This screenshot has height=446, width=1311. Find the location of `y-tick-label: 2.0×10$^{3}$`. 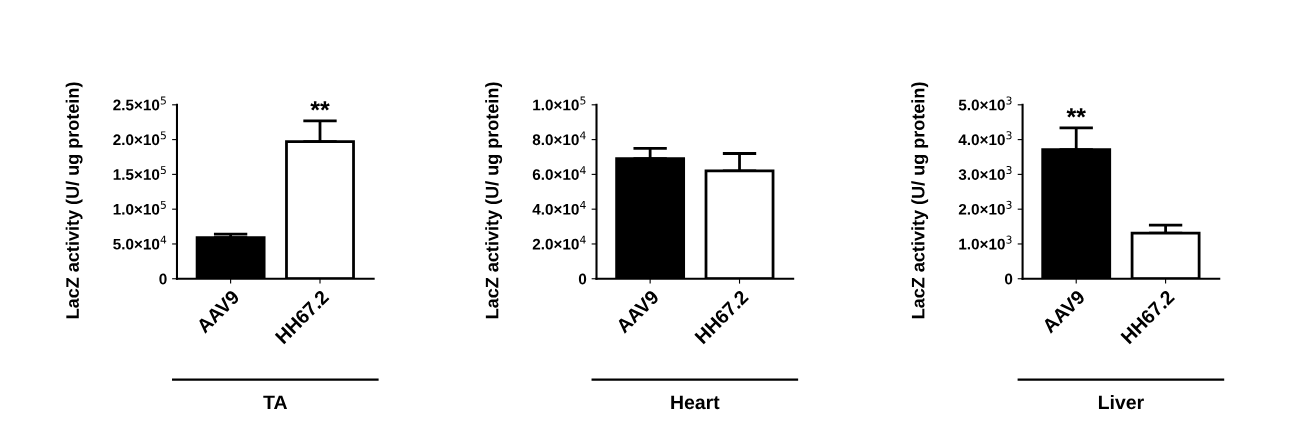

y-tick-label: 2.0×10$^{3}$ is located at coordinates (985, 207).